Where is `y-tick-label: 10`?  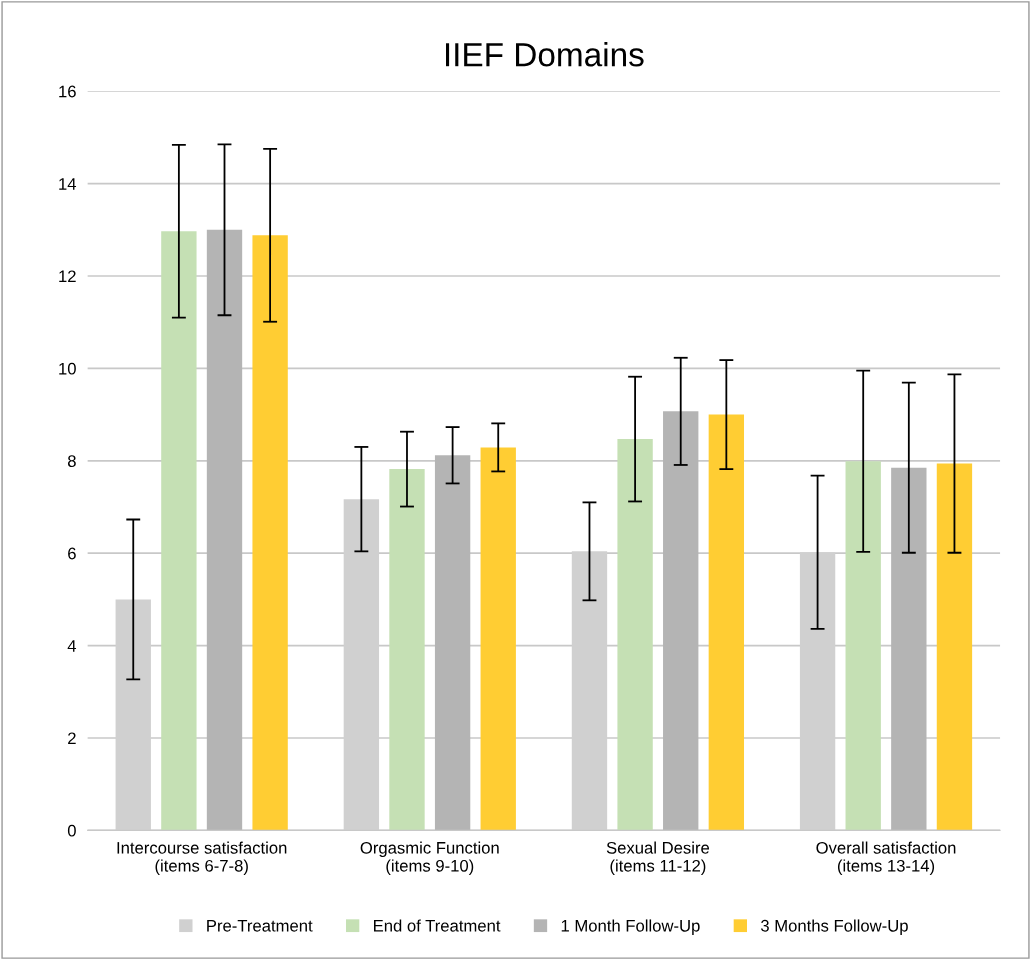 y-tick-label: 10 is located at coordinates (67, 368).